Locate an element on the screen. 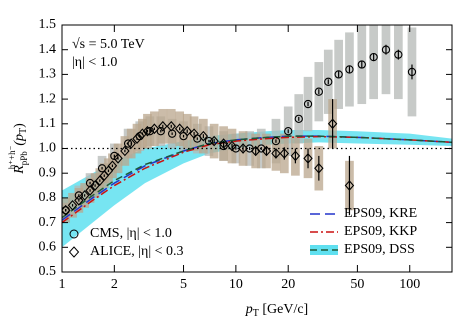 Image resolution: width=474 pixels, height=322 pixels. x-axis-label: pT [GeV/c] is located at coordinates (276, 310).